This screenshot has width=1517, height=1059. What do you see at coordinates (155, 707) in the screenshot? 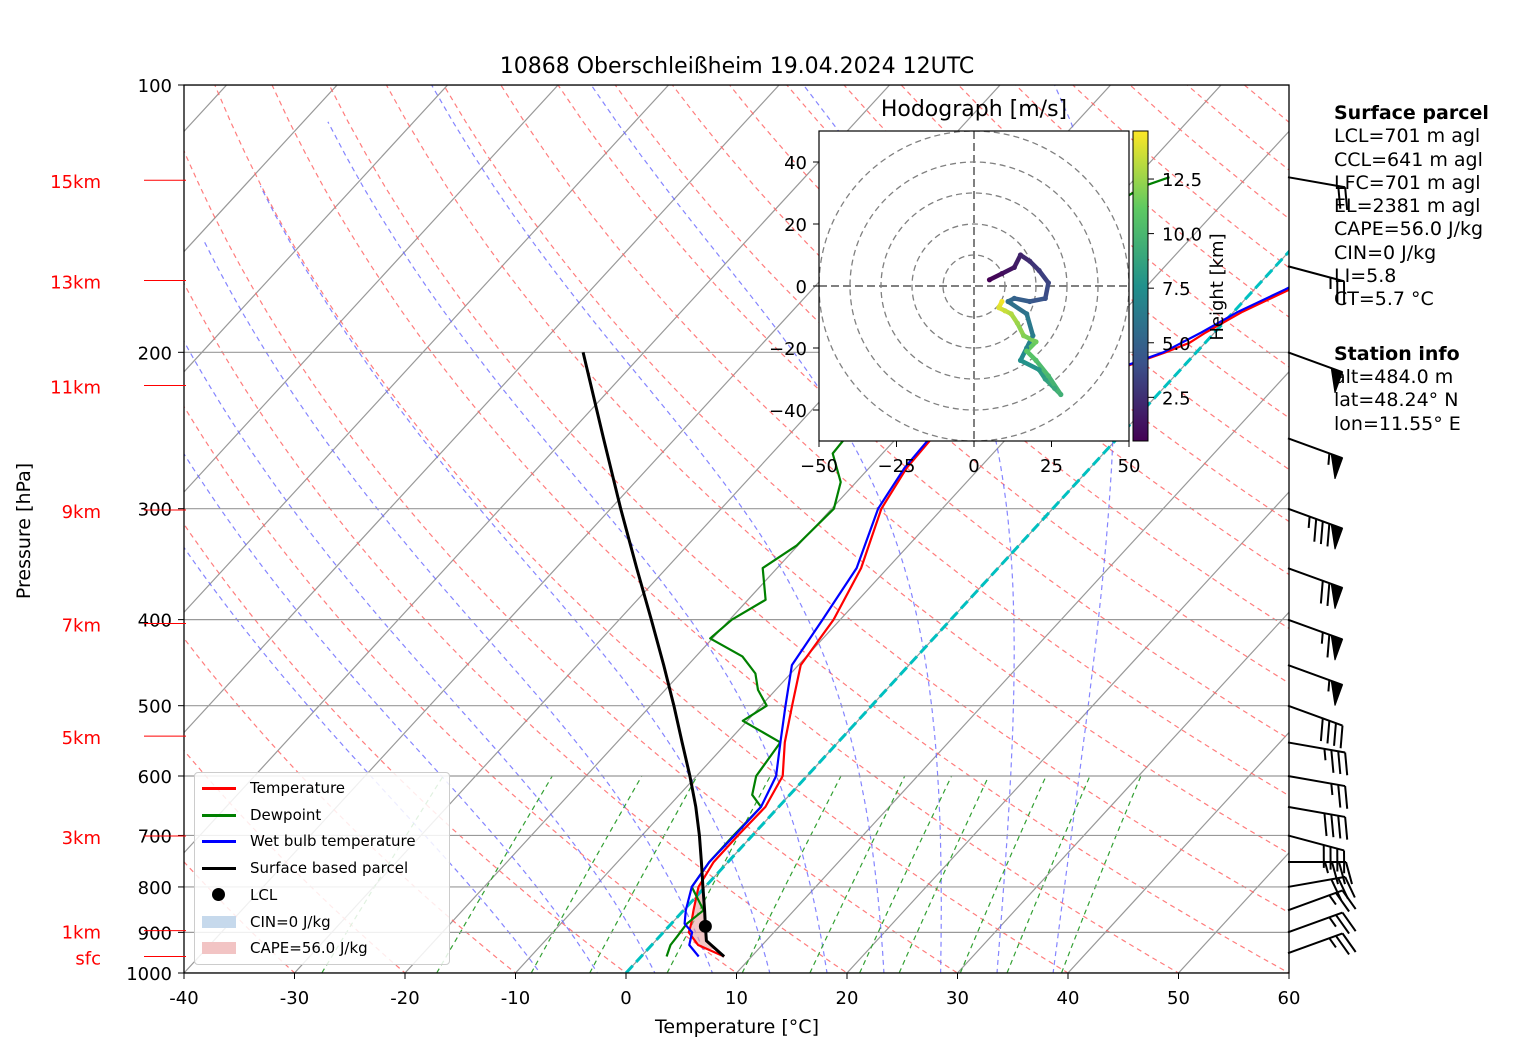
I see `y-tick-label: 500` at bounding box center [155, 707].